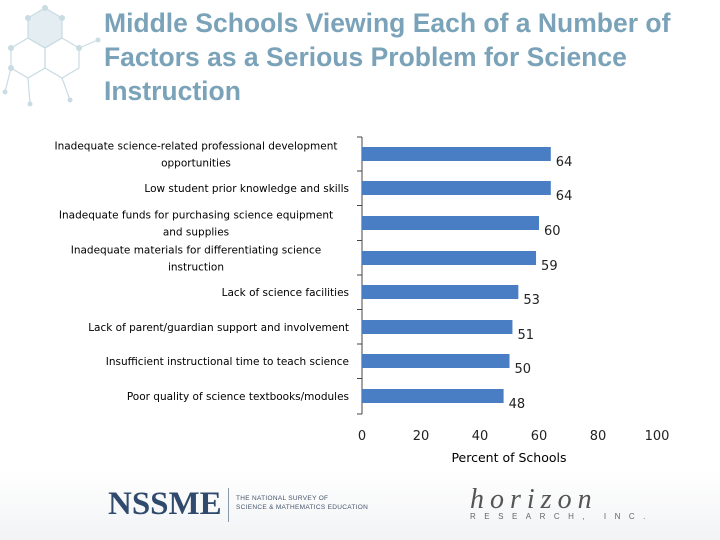 Image resolution: width=720 pixels, height=540 pixels. What do you see at coordinates (228, 505) in the screenshot?
I see `logo-divider` at bounding box center [228, 505].